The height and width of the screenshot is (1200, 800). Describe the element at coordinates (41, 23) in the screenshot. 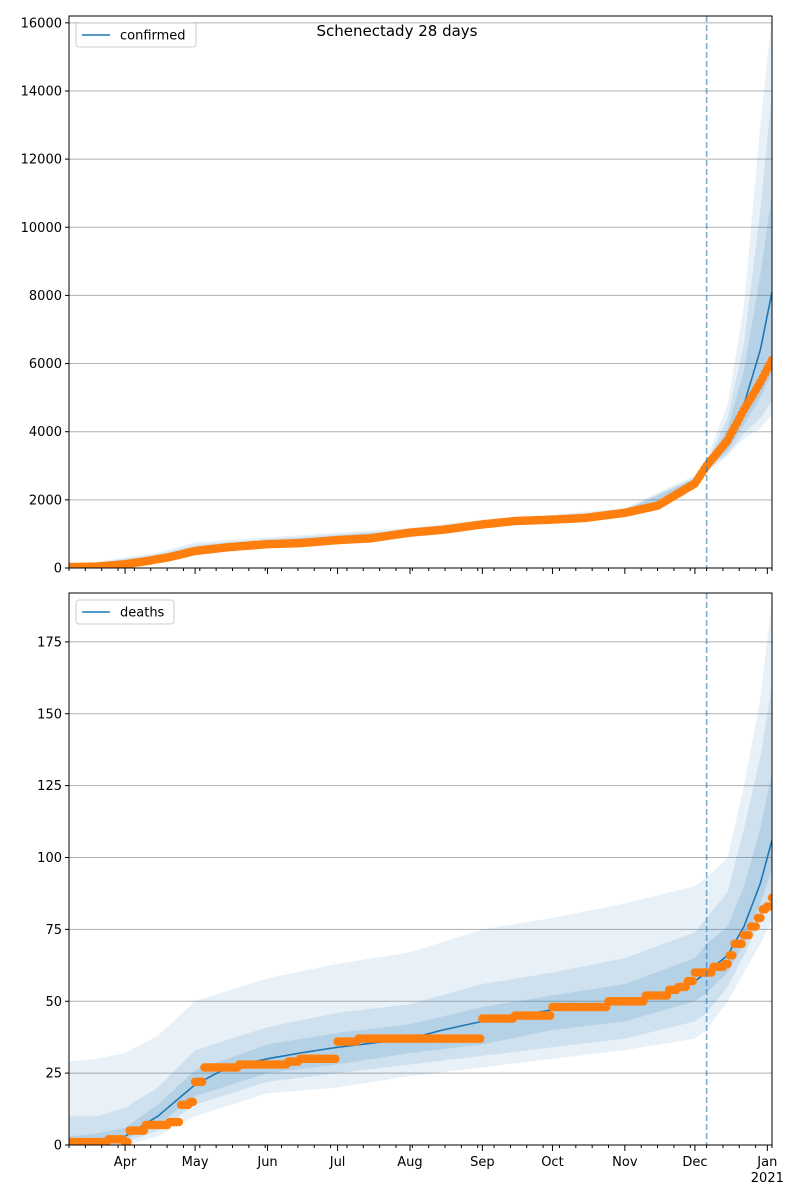

I see `y-tick-label: 16000` at that location.